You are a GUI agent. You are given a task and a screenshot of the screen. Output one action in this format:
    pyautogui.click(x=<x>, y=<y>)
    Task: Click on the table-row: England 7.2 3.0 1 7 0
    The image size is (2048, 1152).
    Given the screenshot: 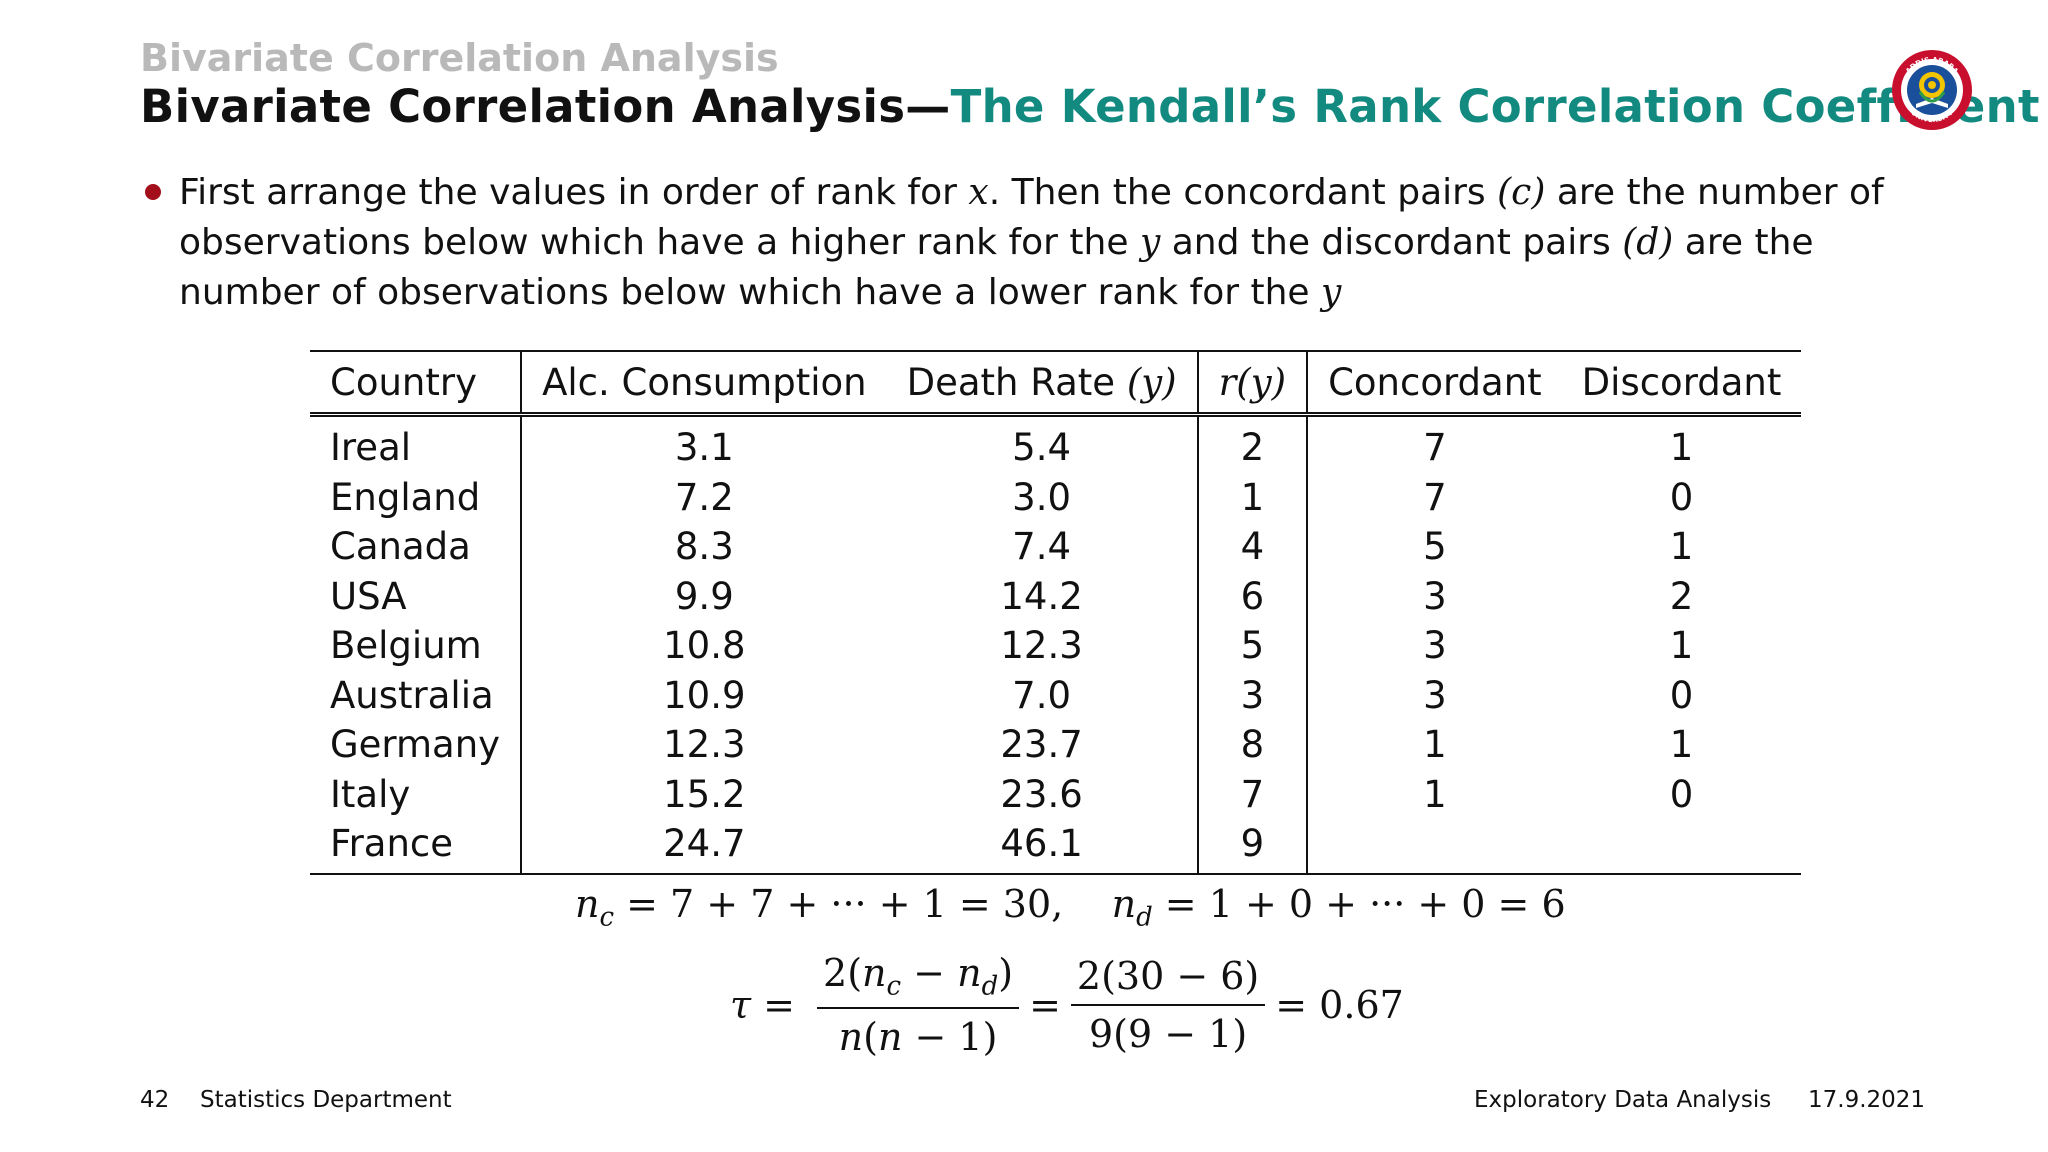 What is the action you would take?
    pyautogui.click(x=1055, y=497)
    